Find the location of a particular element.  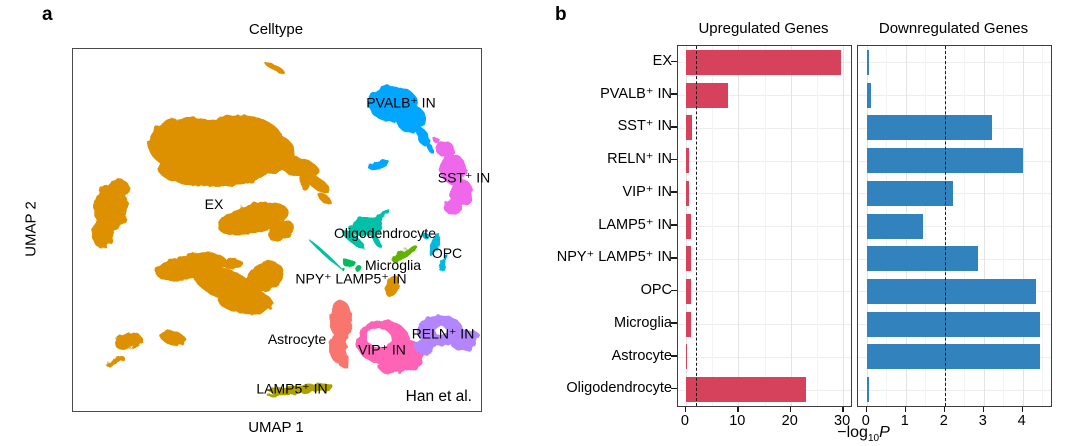

umap-label-vip: VIP⁺ IN is located at coordinates (382, 349).